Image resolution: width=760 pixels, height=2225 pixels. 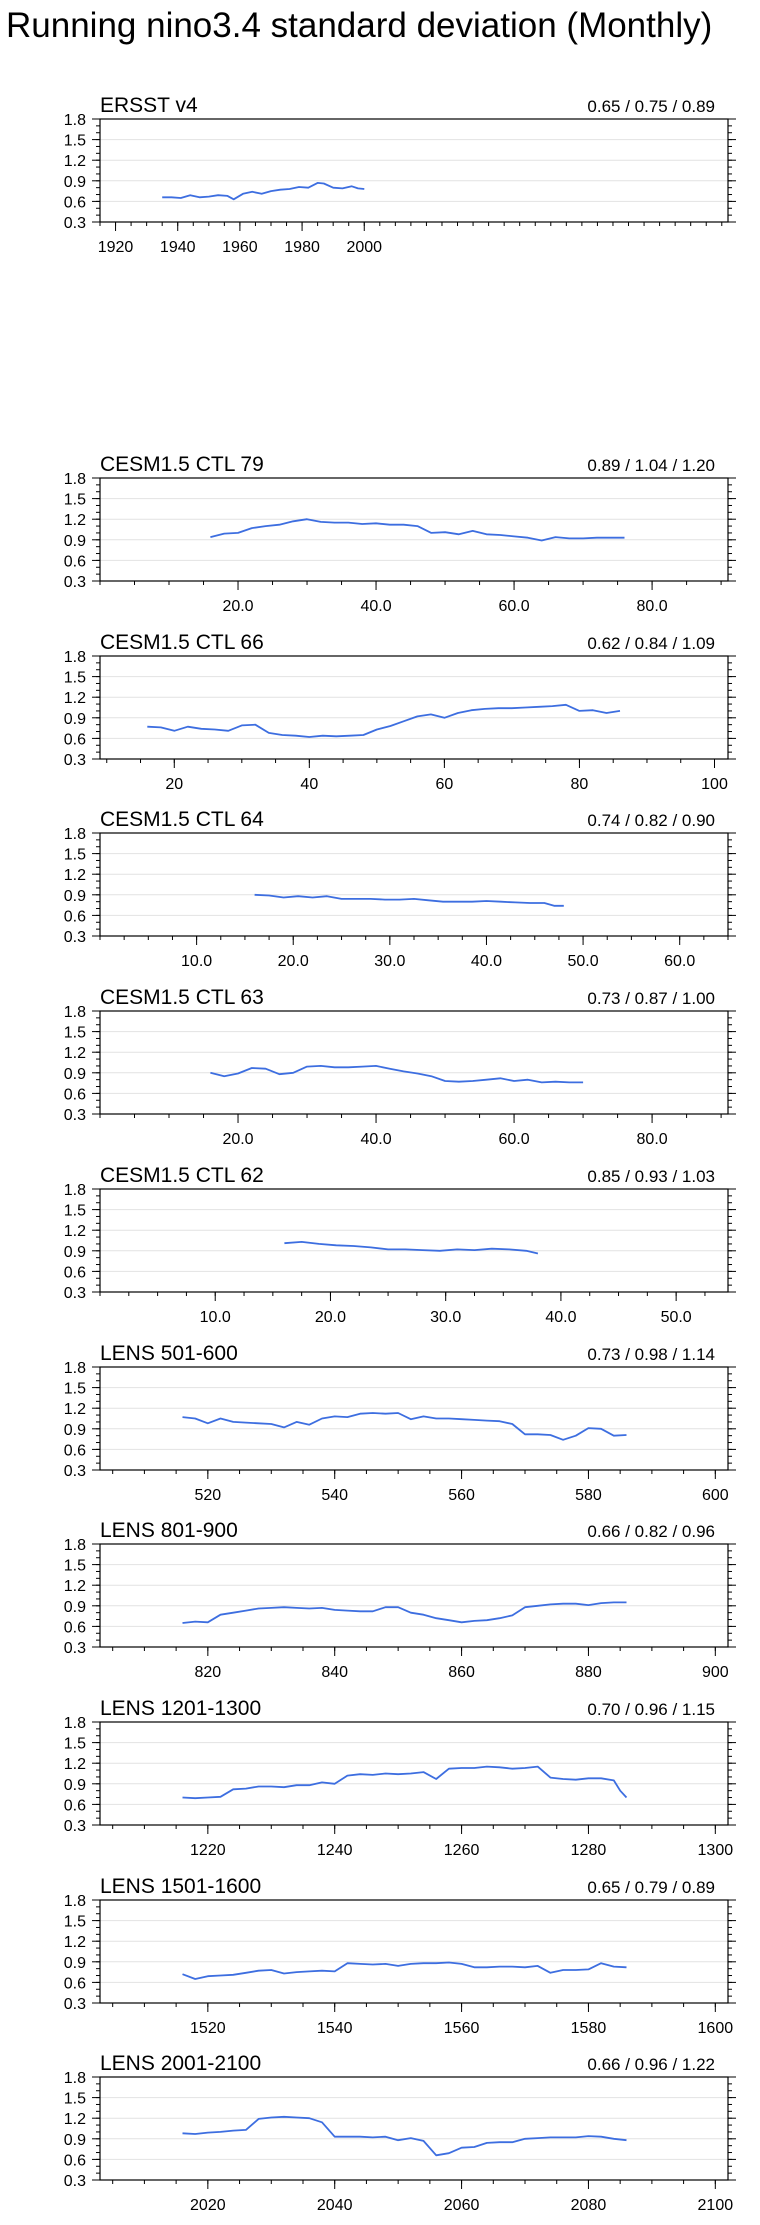 What do you see at coordinates (182, 464) in the screenshot?
I see `chart-title: CESM1.5 CTL 79` at bounding box center [182, 464].